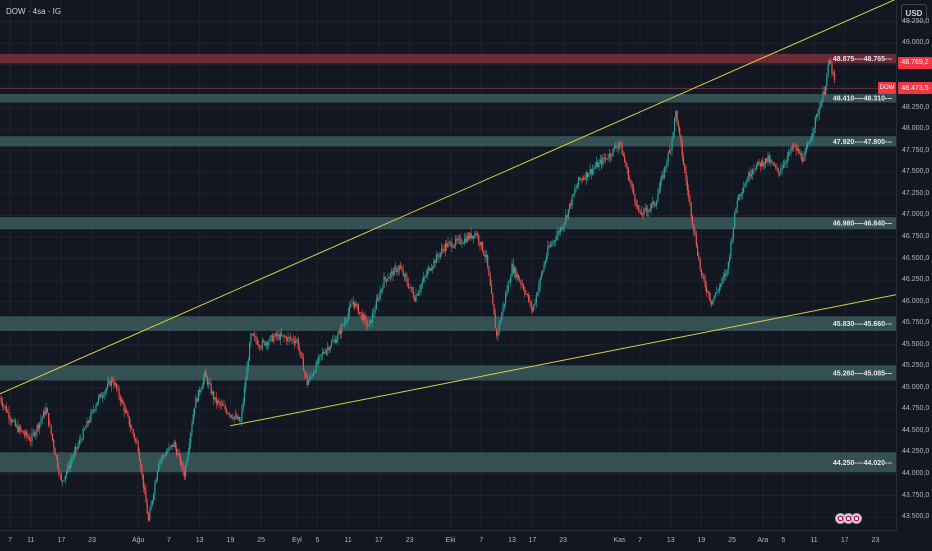  Describe the element at coordinates (916, 236) in the screenshot. I see `price-tick-label: 46.750,0` at that location.